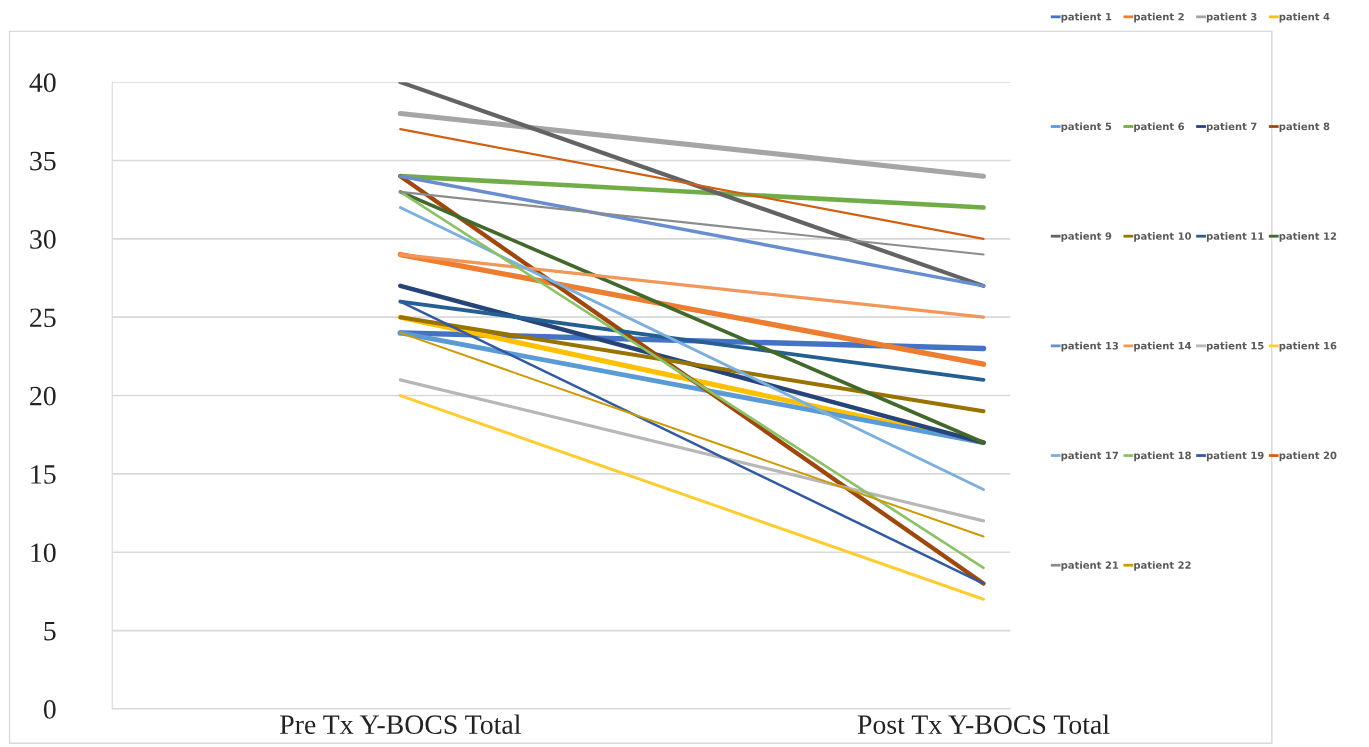 The image size is (1369, 747). What do you see at coordinates (1163, 237) in the screenshot?
I see `legend-label: patient 10` at bounding box center [1163, 237].